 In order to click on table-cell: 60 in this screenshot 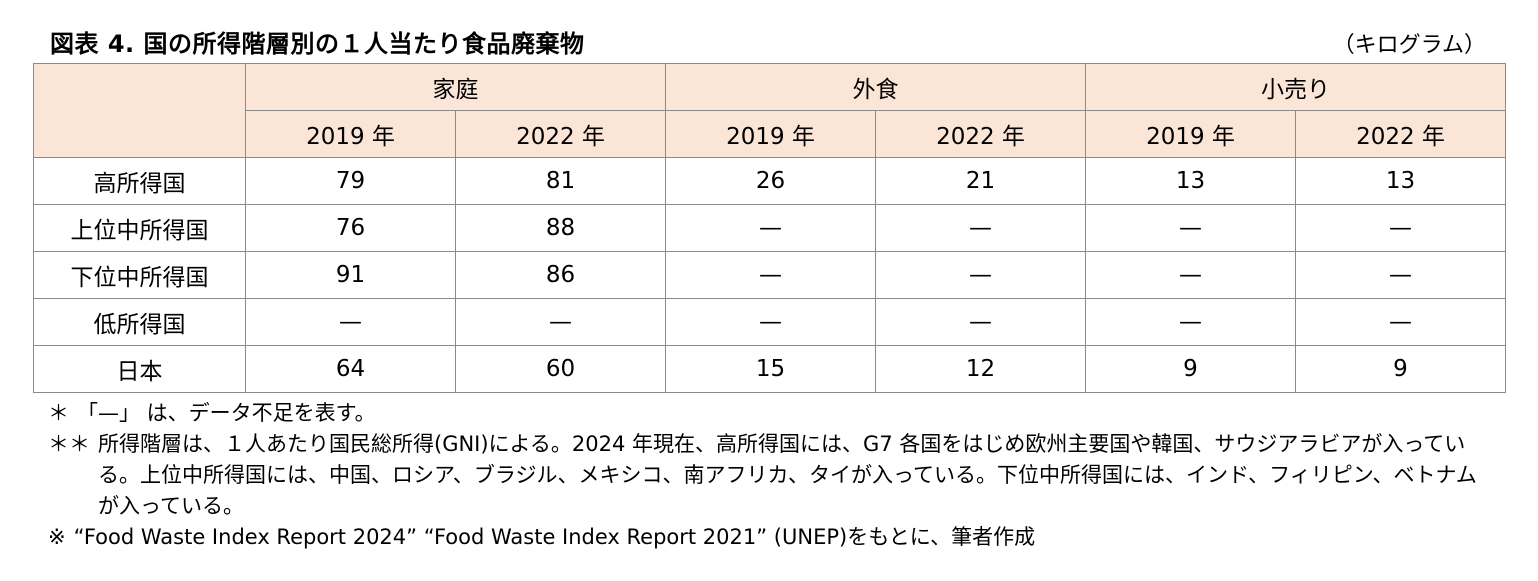, I will do `click(560, 369)`.